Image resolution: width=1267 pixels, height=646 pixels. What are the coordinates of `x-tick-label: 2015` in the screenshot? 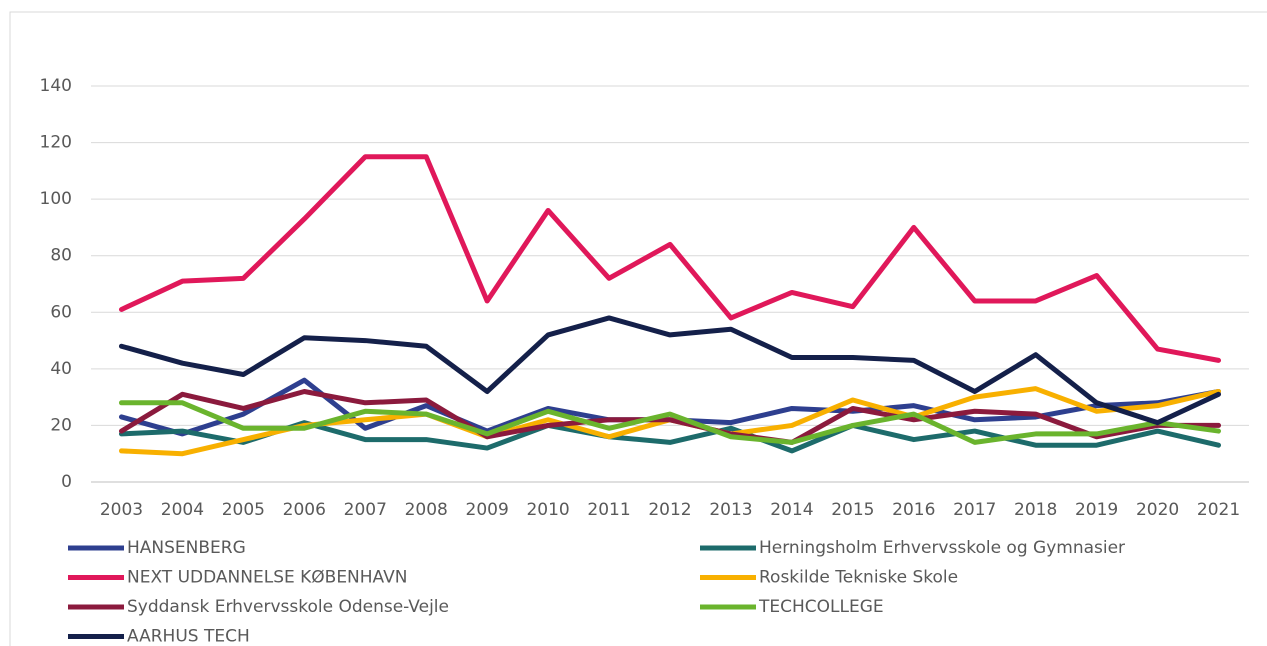 It's located at (852, 510).